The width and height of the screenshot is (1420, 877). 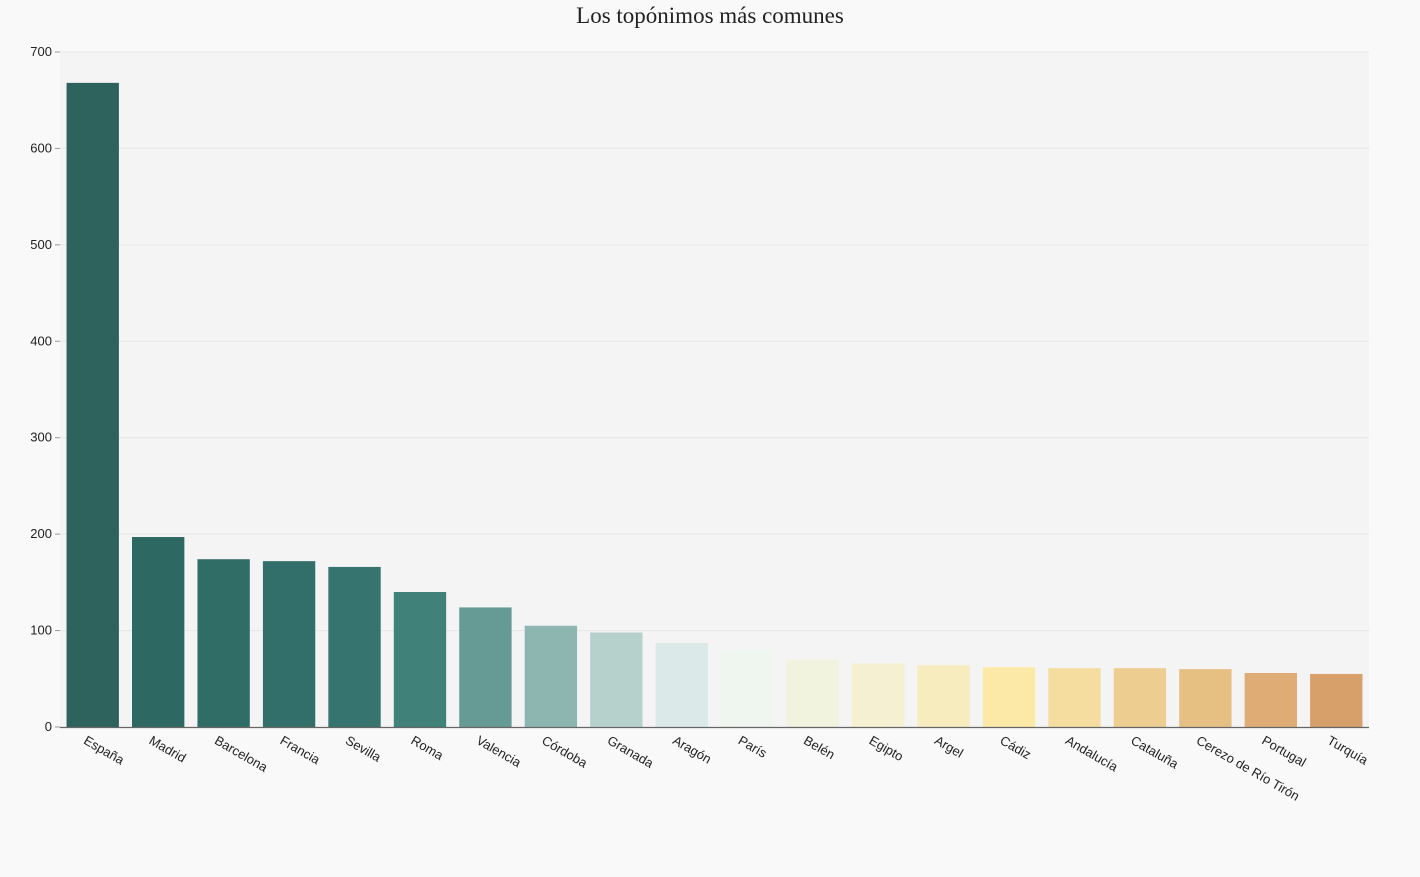 What do you see at coordinates (41, 147) in the screenshot?
I see `y-tick-label: 600` at bounding box center [41, 147].